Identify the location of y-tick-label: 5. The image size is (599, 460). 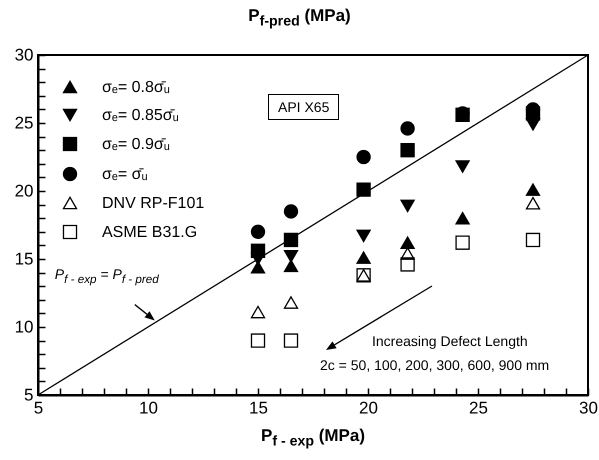
(29, 395).